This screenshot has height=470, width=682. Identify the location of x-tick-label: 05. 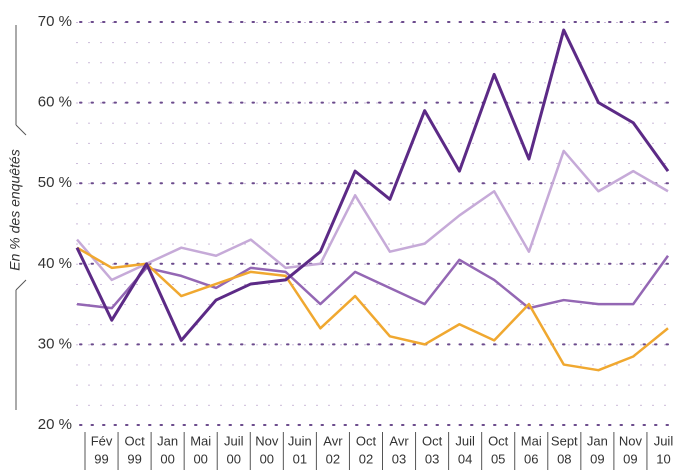
(498, 458).